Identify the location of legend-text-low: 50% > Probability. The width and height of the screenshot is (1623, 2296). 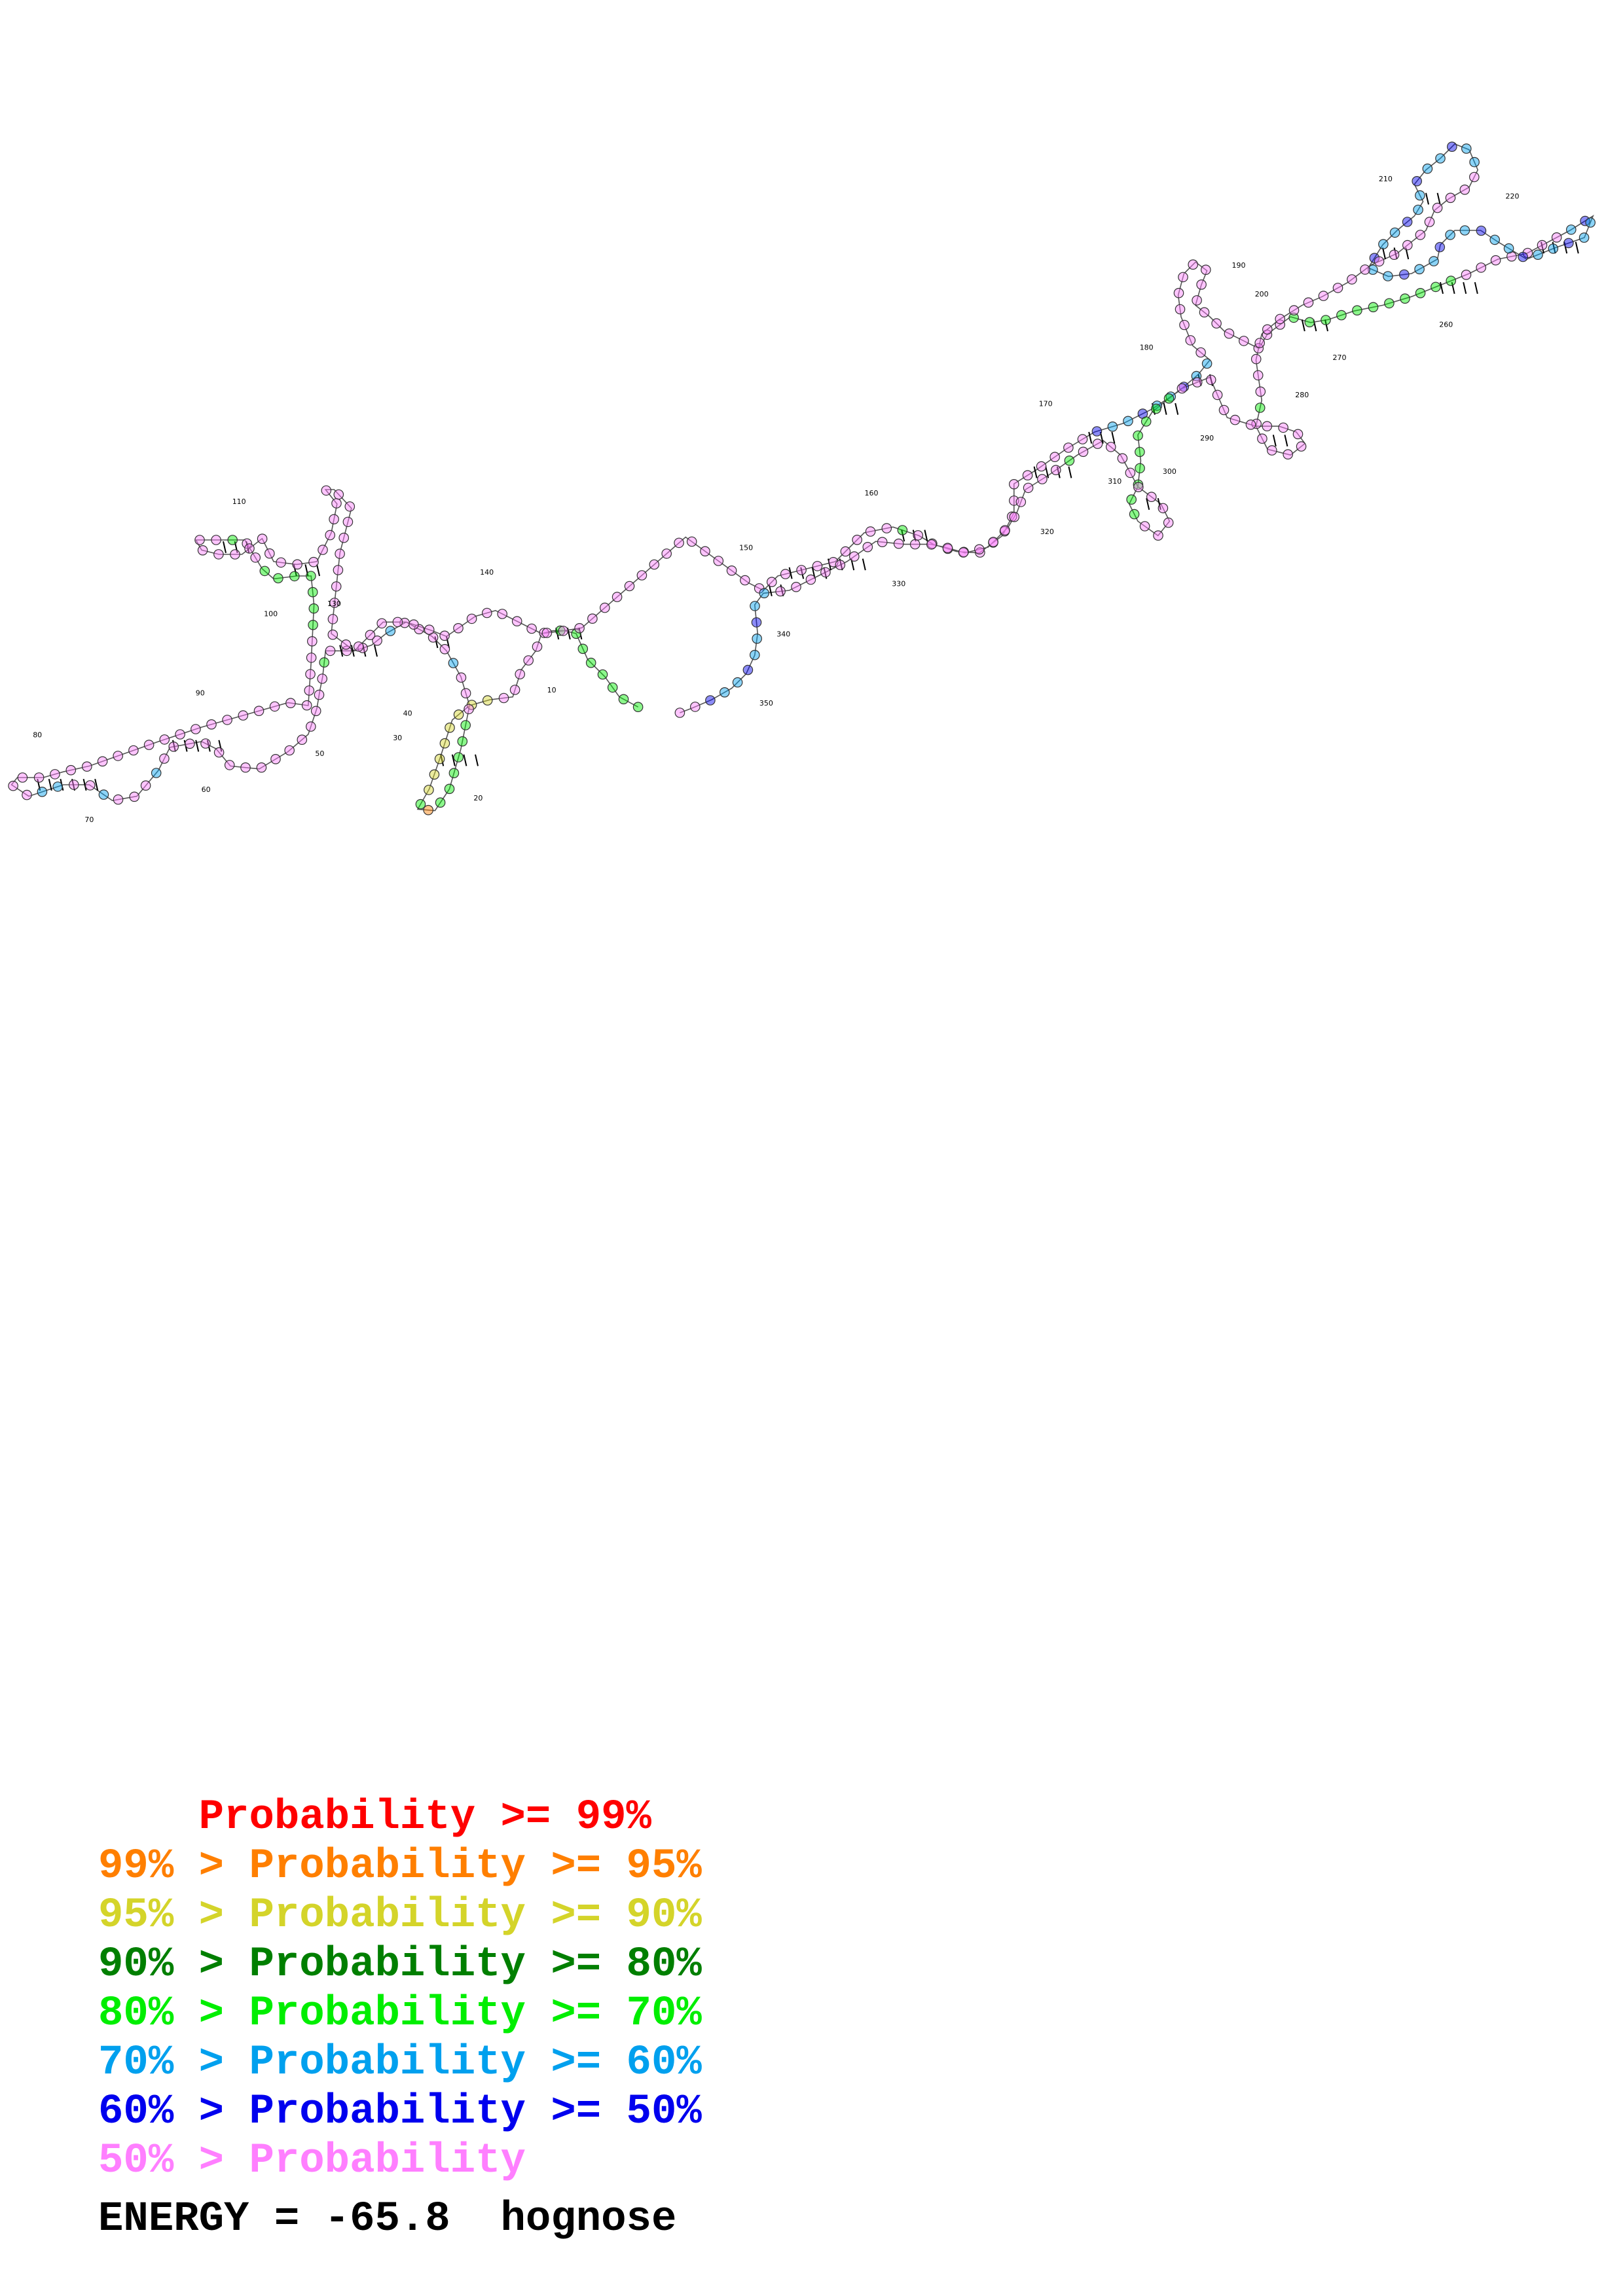
(312, 2161).